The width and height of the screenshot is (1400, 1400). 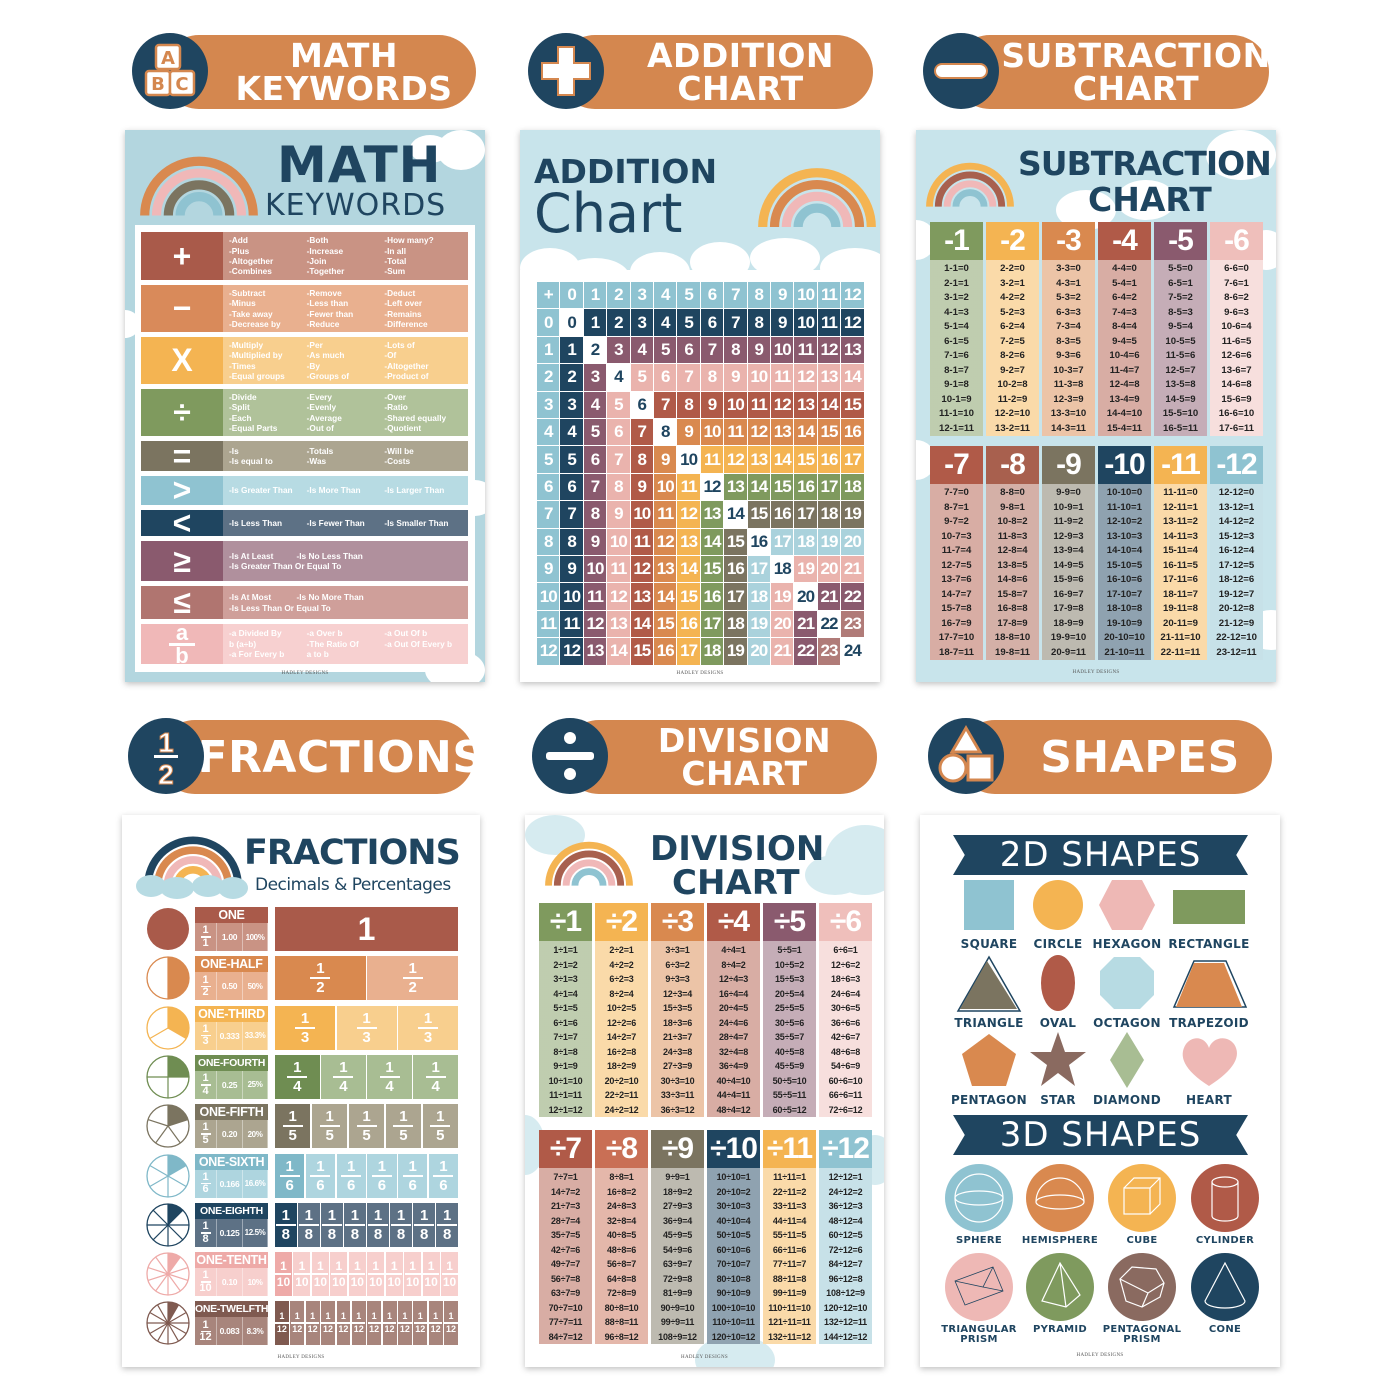 I want to click on column-header: -6, so click(x=1236, y=241).